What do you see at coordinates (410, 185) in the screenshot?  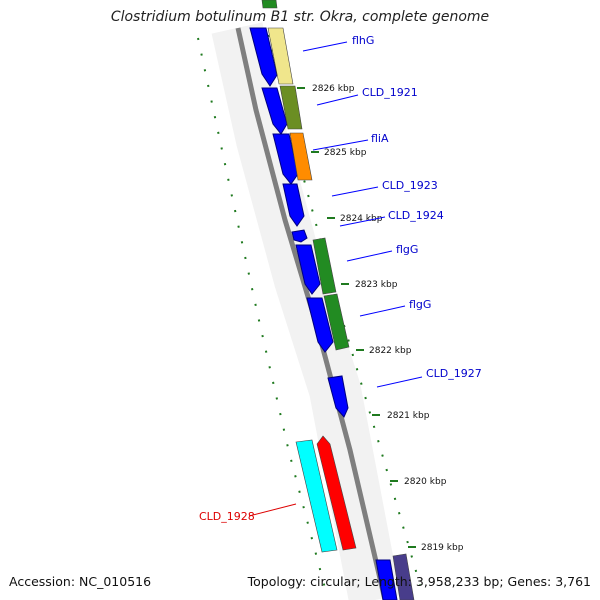 I see `gene-label-cld1923: CLD_1923` at bounding box center [410, 185].